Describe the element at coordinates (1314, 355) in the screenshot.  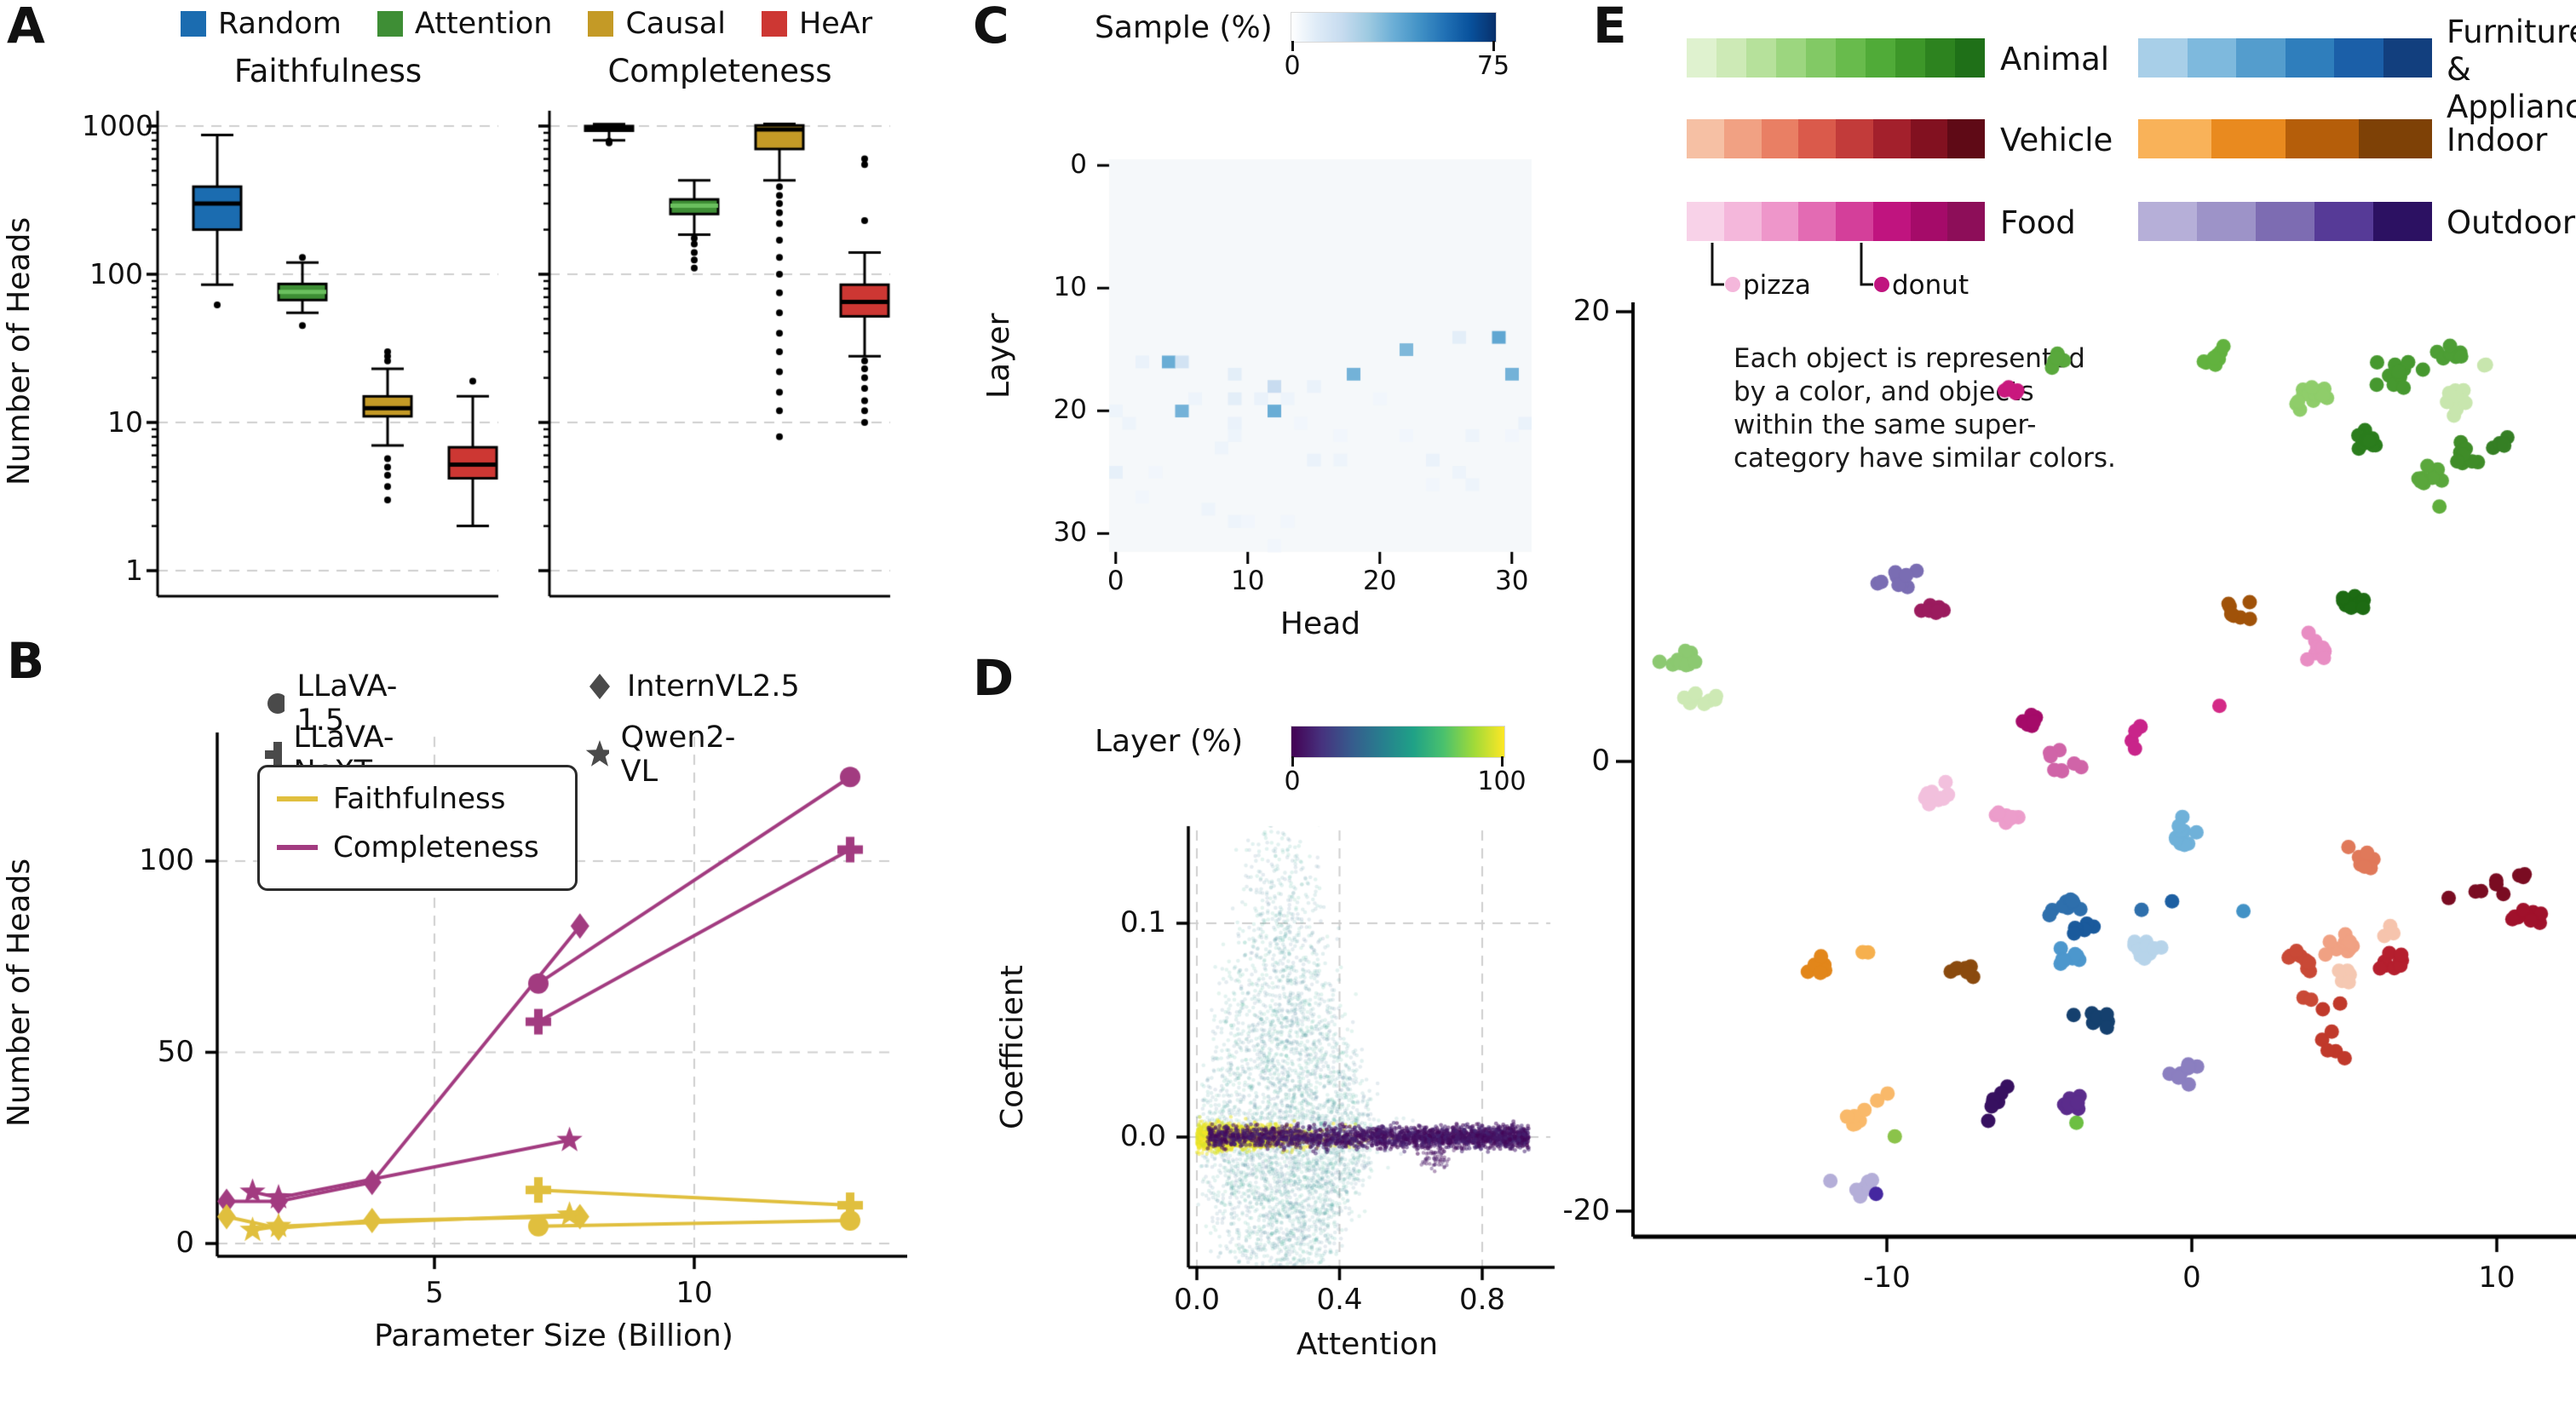
I see `heatmap-canvas` at that location.